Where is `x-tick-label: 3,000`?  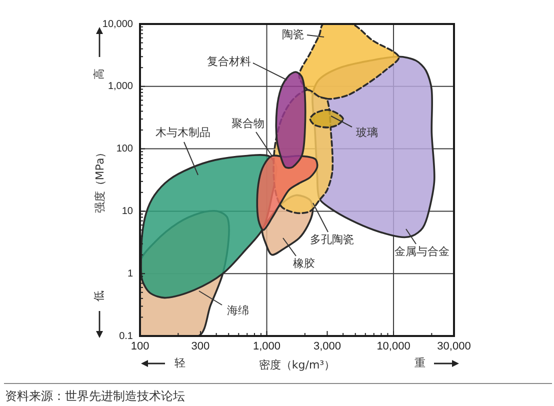
x-tick-label: 3,000 is located at coordinates (327, 346).